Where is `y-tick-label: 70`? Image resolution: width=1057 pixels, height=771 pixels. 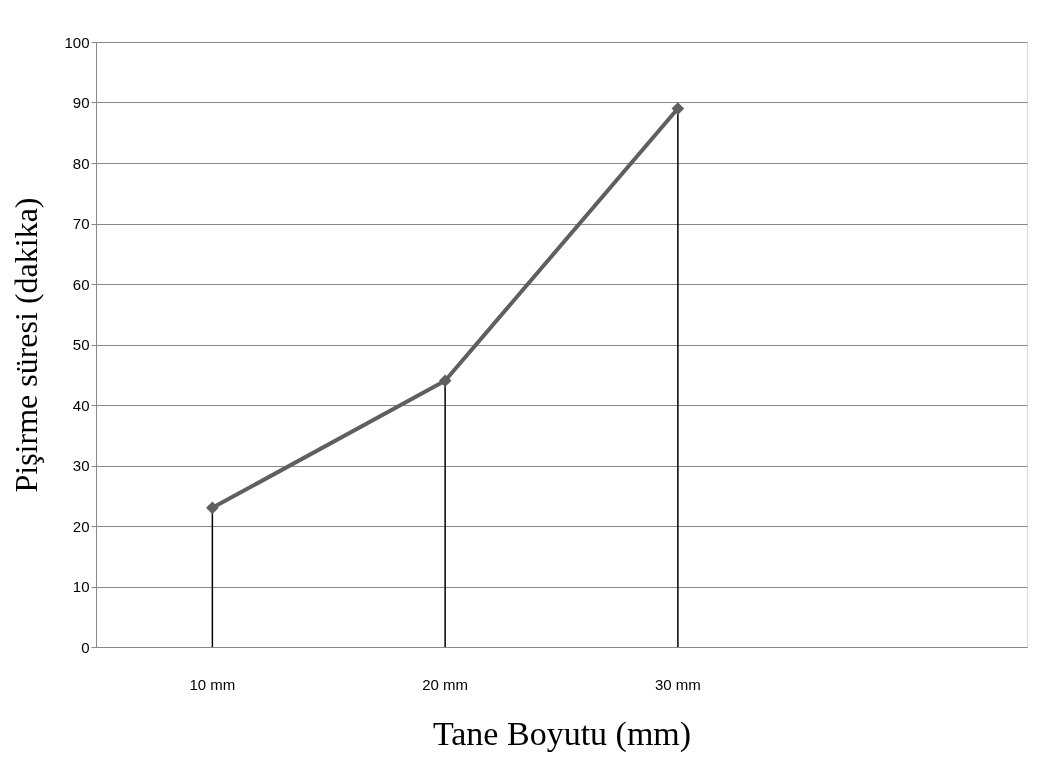
y-tick-label: 70 is located at coordinates (81, 223).